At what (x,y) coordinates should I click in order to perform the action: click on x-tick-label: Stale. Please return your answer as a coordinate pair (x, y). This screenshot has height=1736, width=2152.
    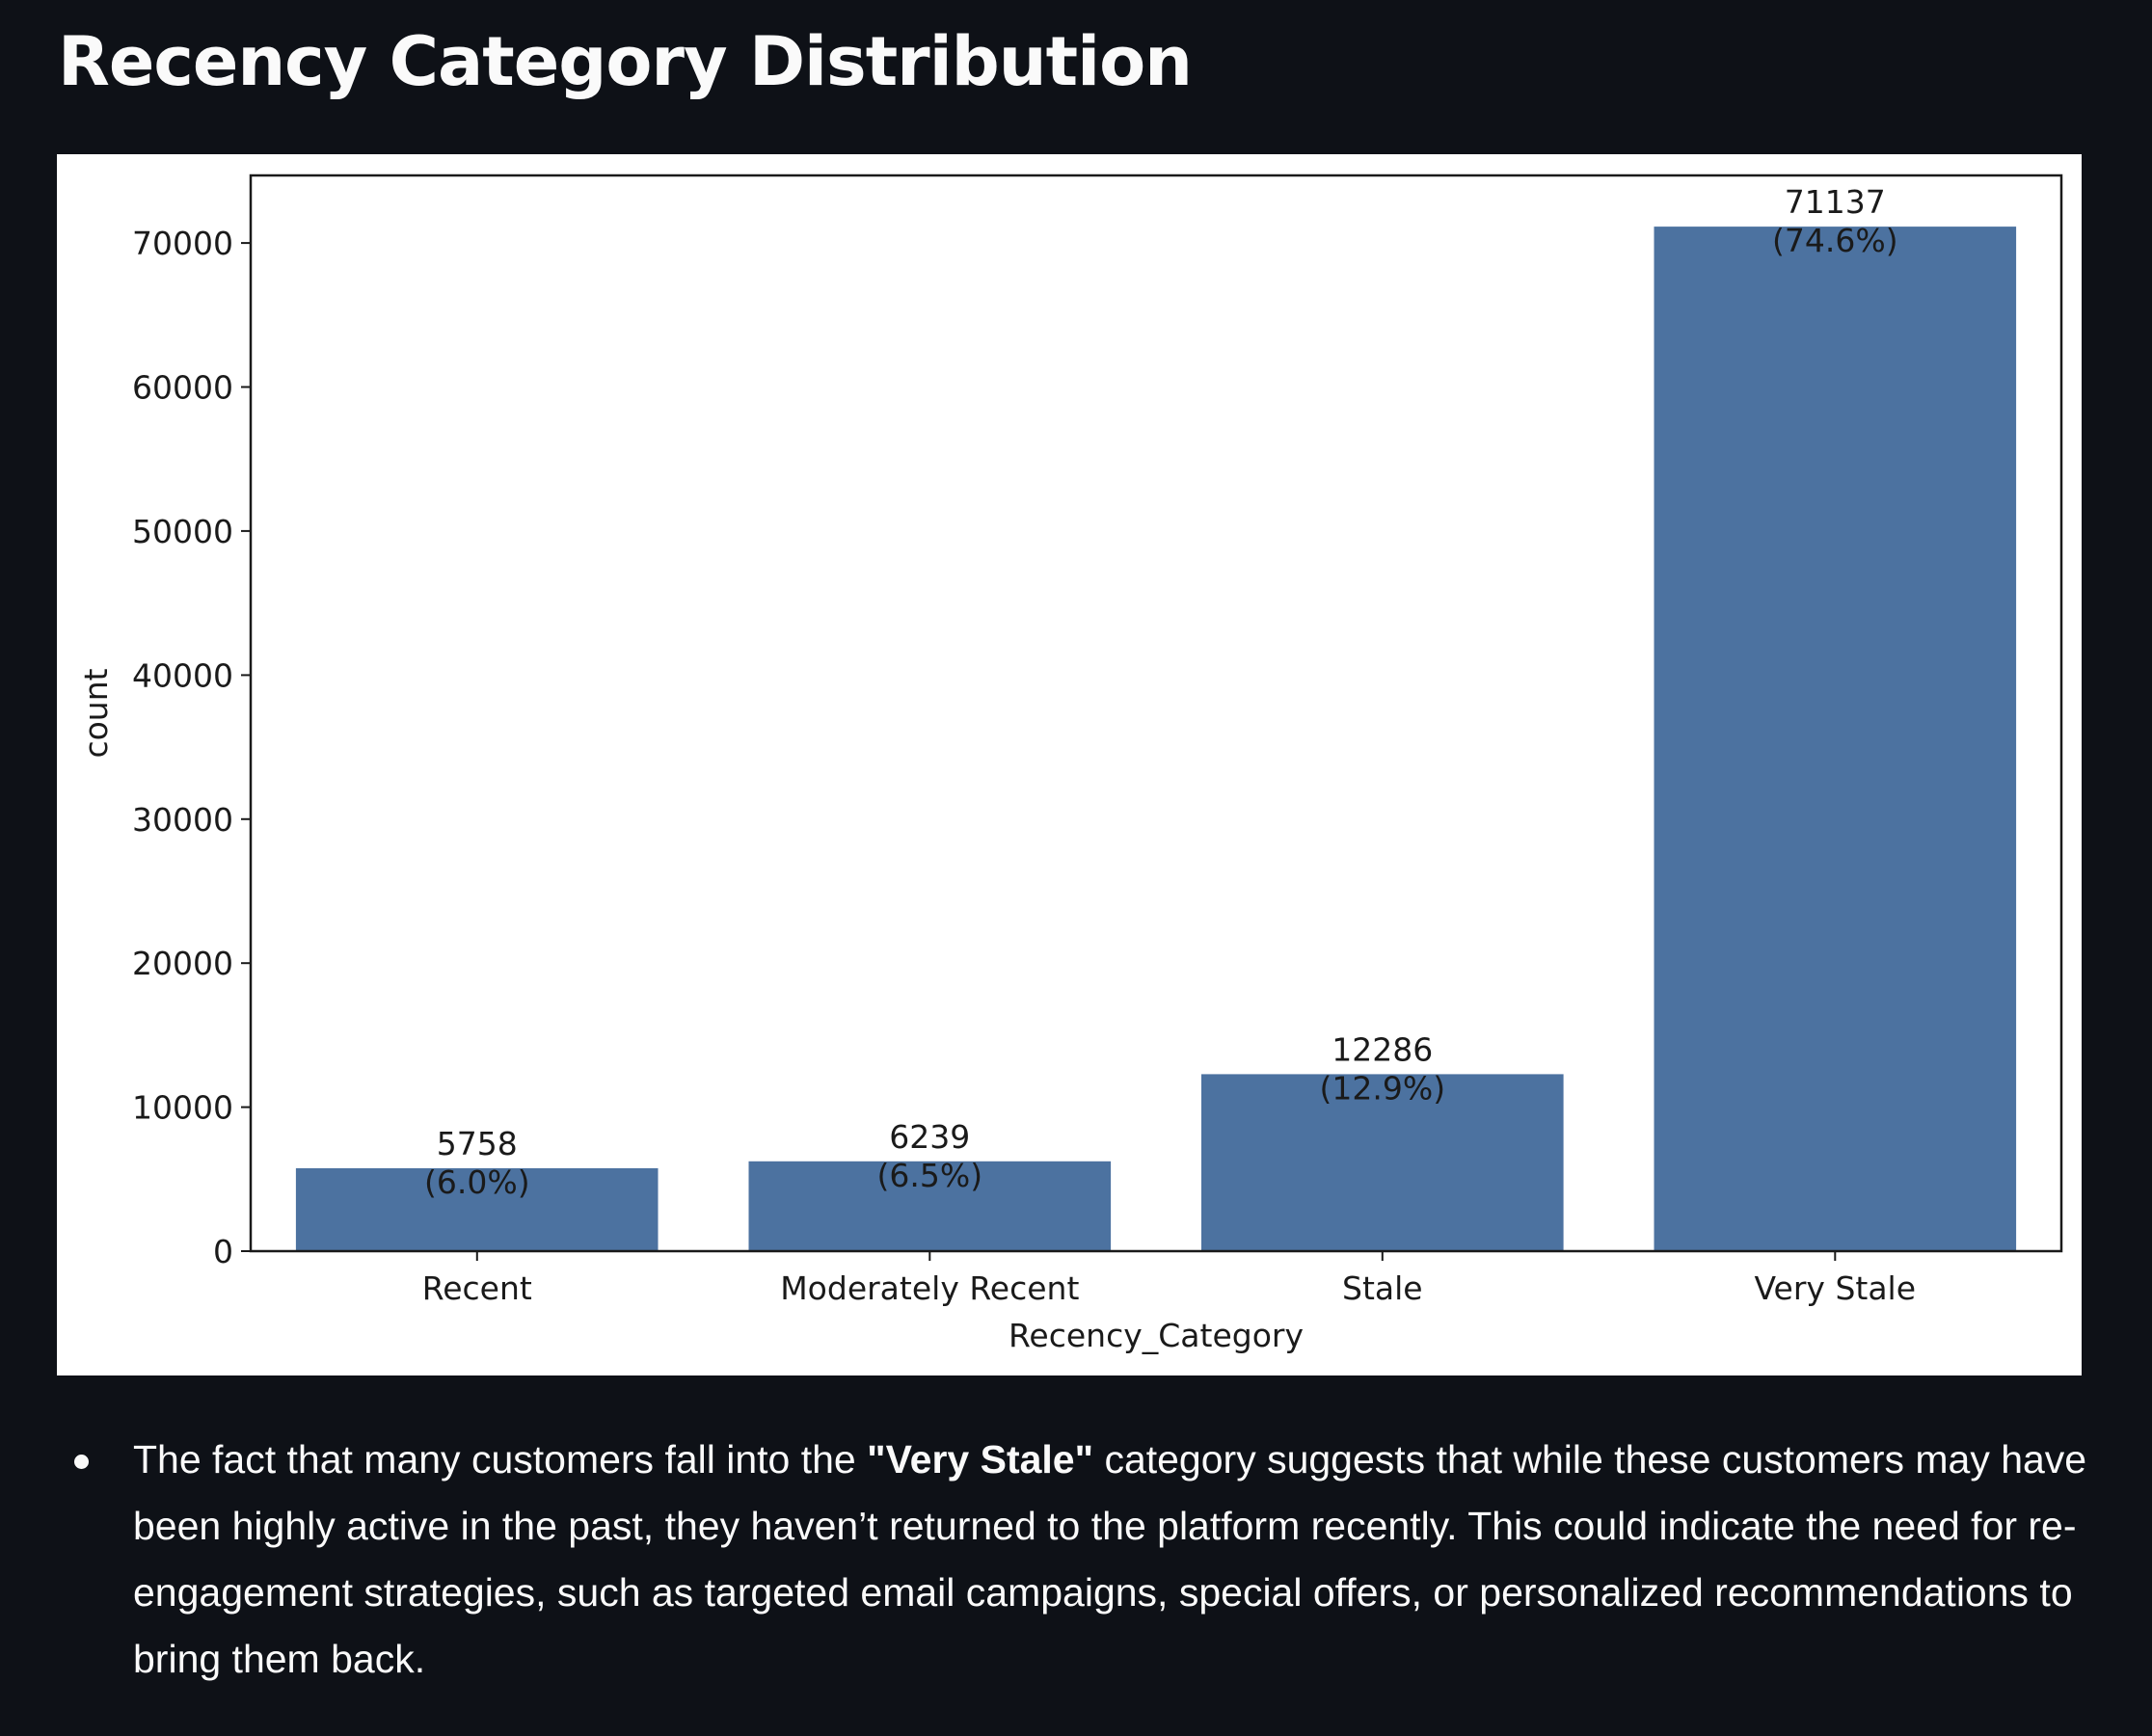
    Looking at the image, I should click on (1382, 1288).